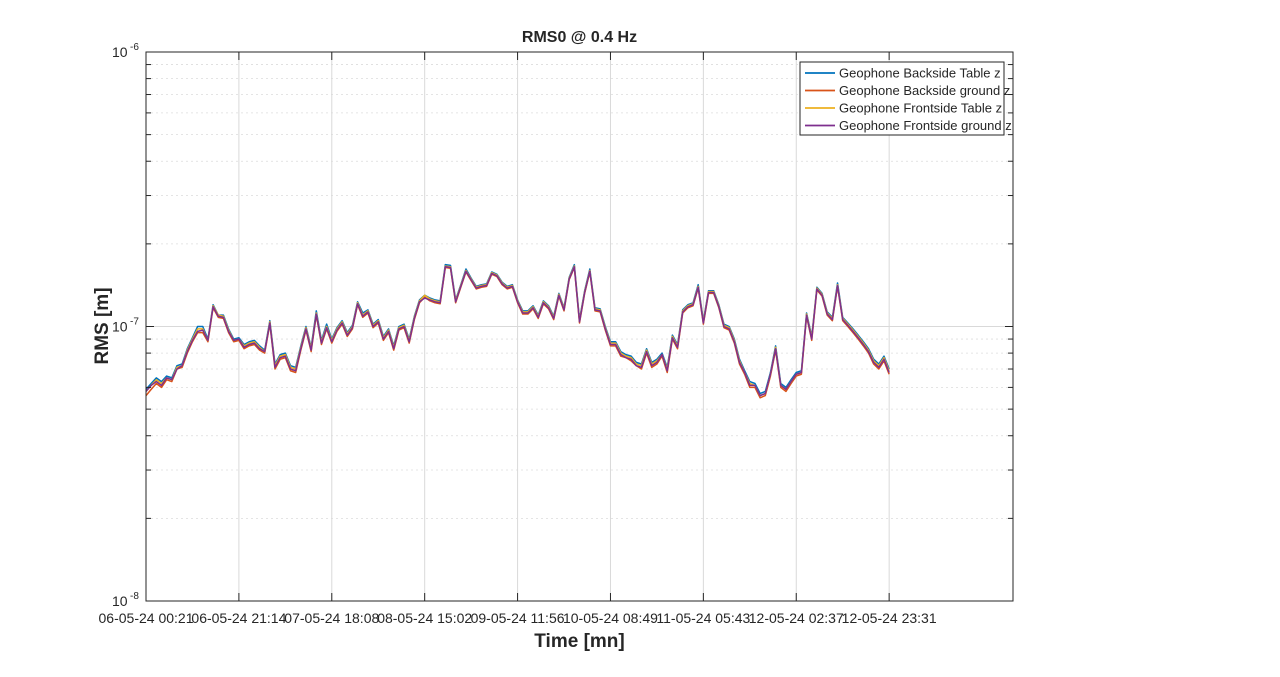 This screenshot has width=1280, height=677. What do you see at coordinates (889, 618) in the screenshot?
I see `x-tick-label: 12-05-24 23:31` at bounding box center [889, 618].